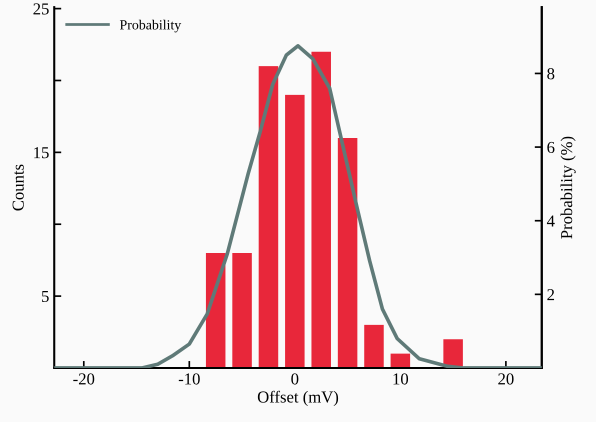 The height and width of the screenshot is (422, 596). What do you see at coordinates (568, 187) in the screenshot?
I see `y2-axis-title: Probability (%)` at bounding box center [568, 187].